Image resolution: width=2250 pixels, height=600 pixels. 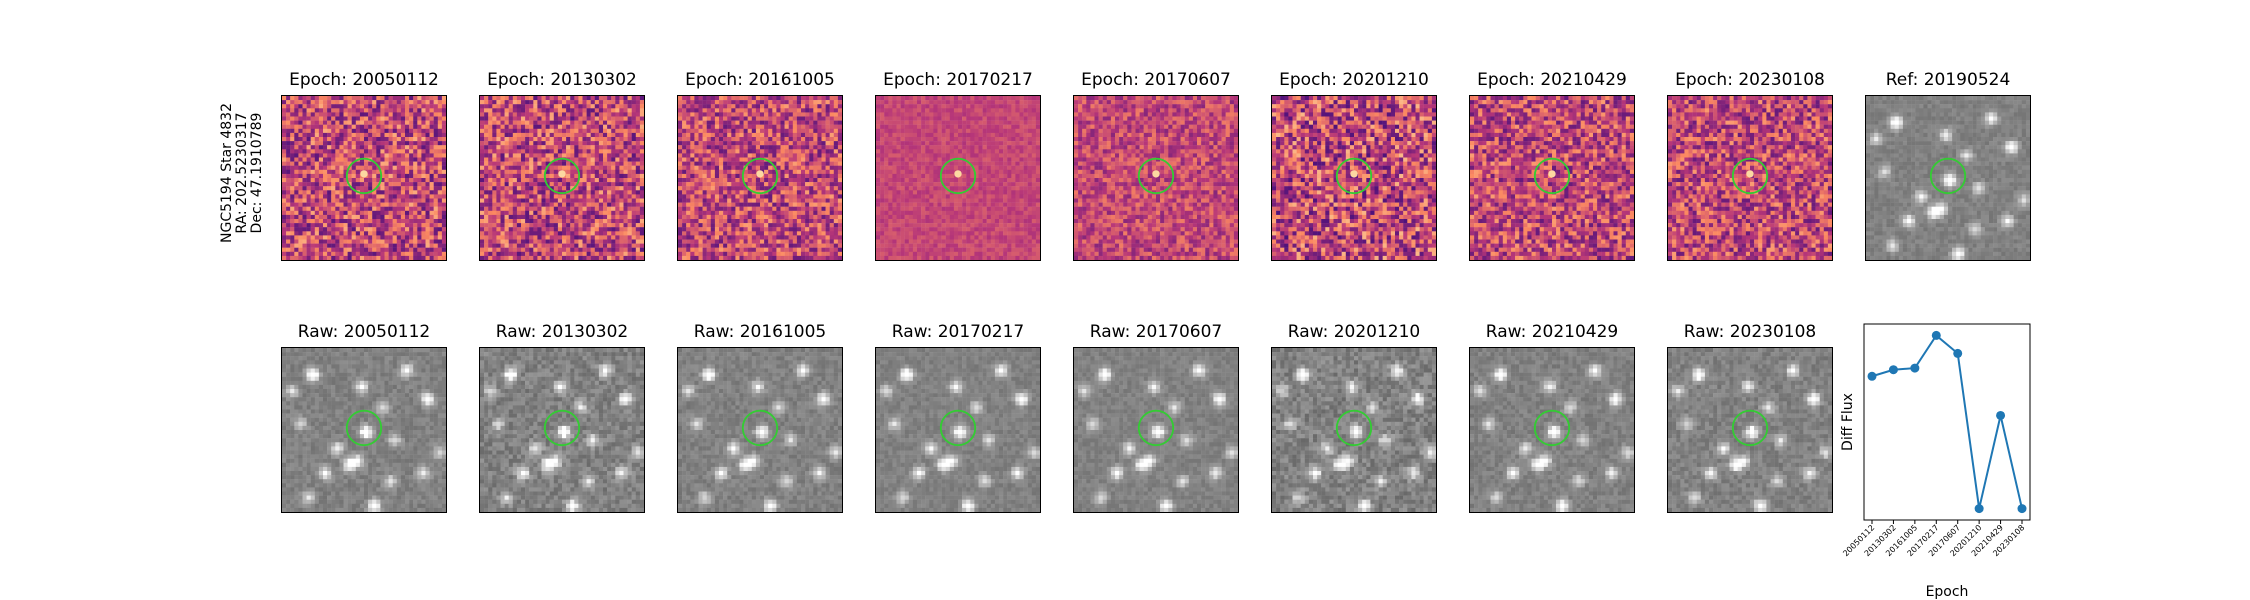 What do you see at coordinates (1156, 80) in the screenshot?
I see `diff-title-4: Epoch: 20170607` at bounding box center [1156, 80].